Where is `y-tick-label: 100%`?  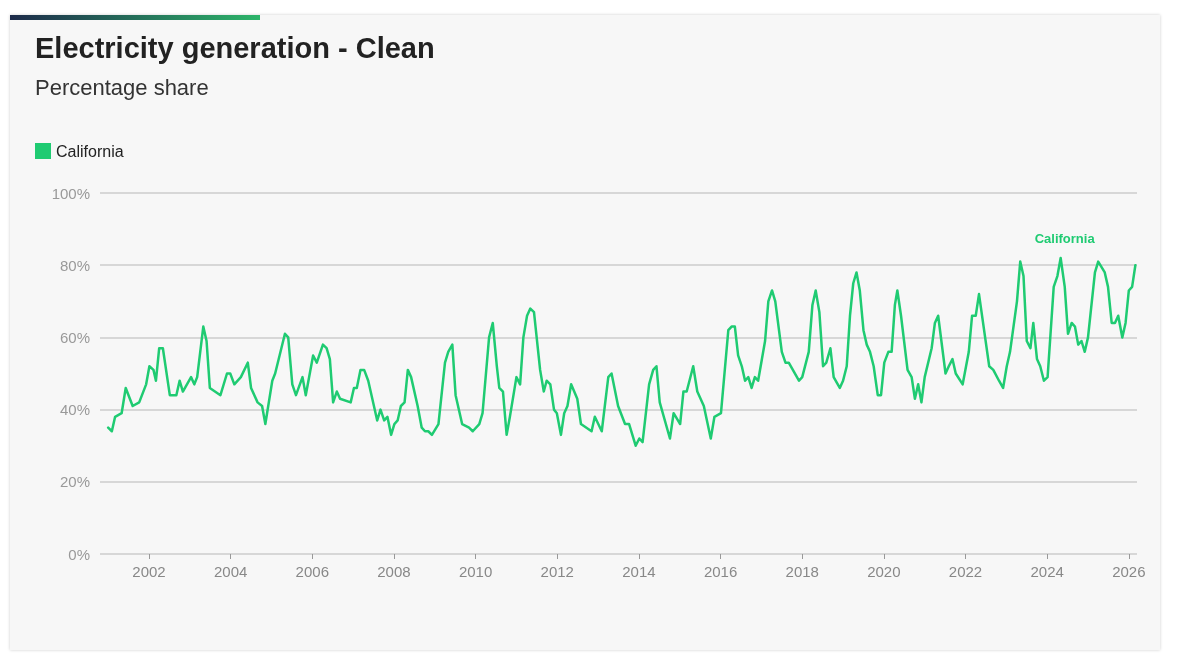
y-tick-label: 100% is located at coordinates (70, 193).